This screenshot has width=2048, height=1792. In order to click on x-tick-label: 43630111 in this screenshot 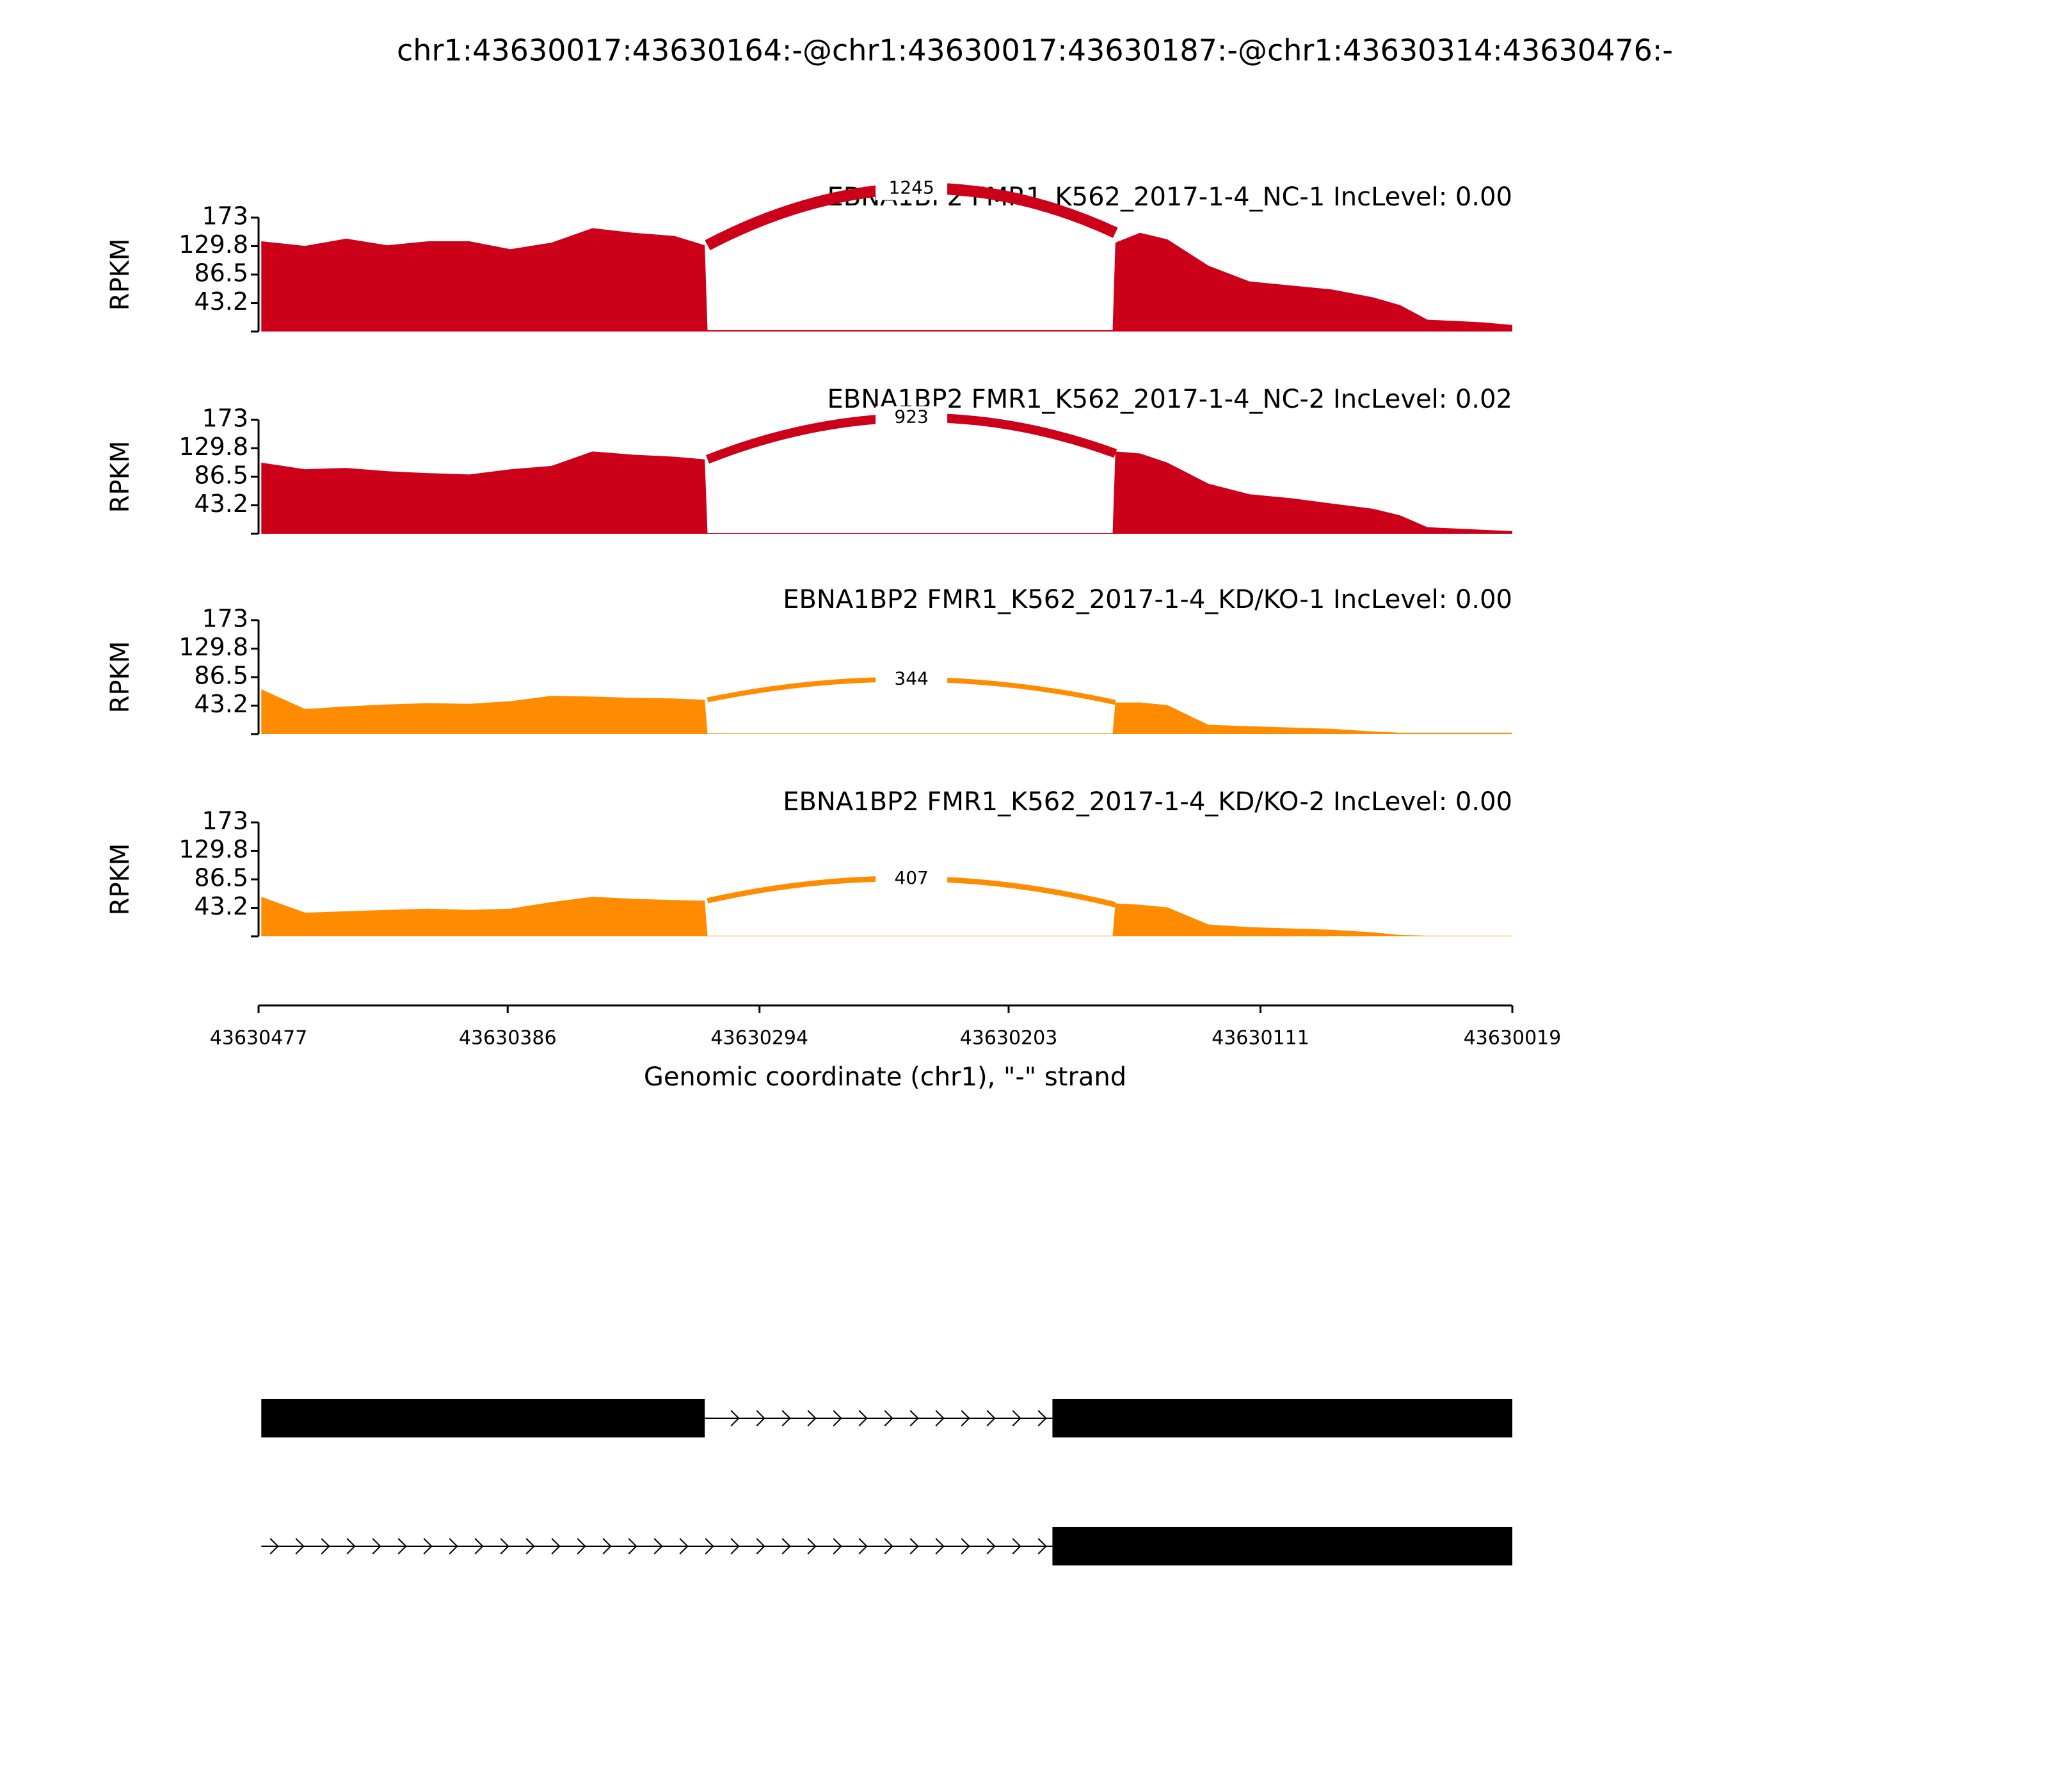, I will do `click(1260, 1038)`.